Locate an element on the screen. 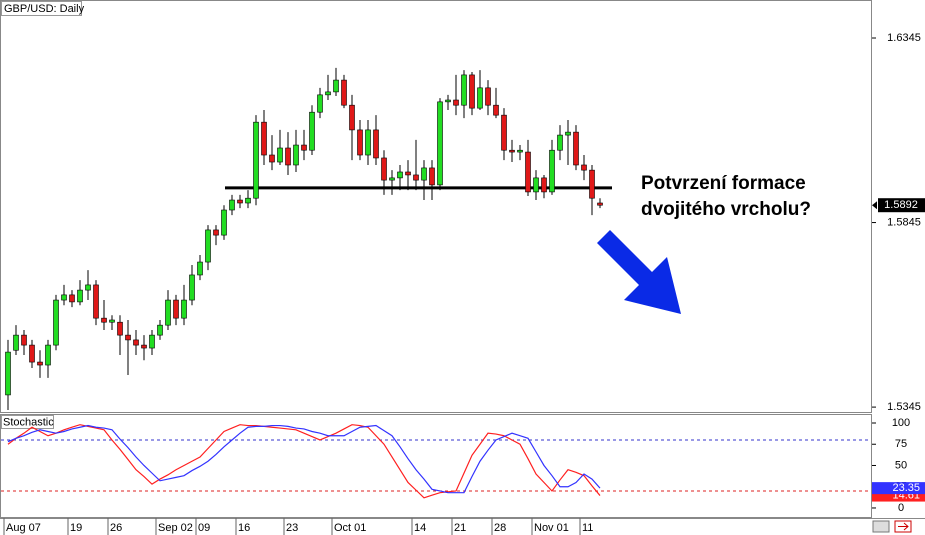  x-tick-label: Nov 01 is located at coordinates (551, 528).